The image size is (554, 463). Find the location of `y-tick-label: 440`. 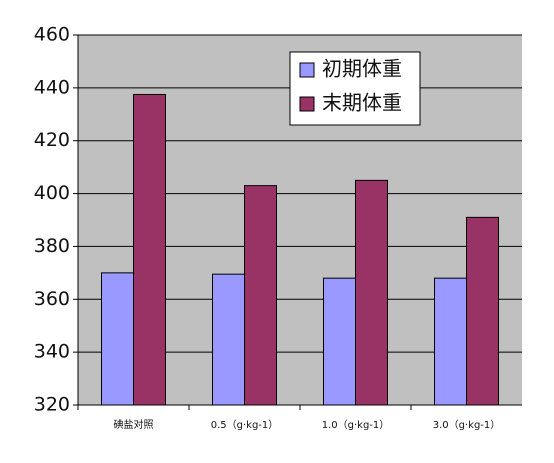

y-tick-label: 440 is located at coordinates (52, 87).